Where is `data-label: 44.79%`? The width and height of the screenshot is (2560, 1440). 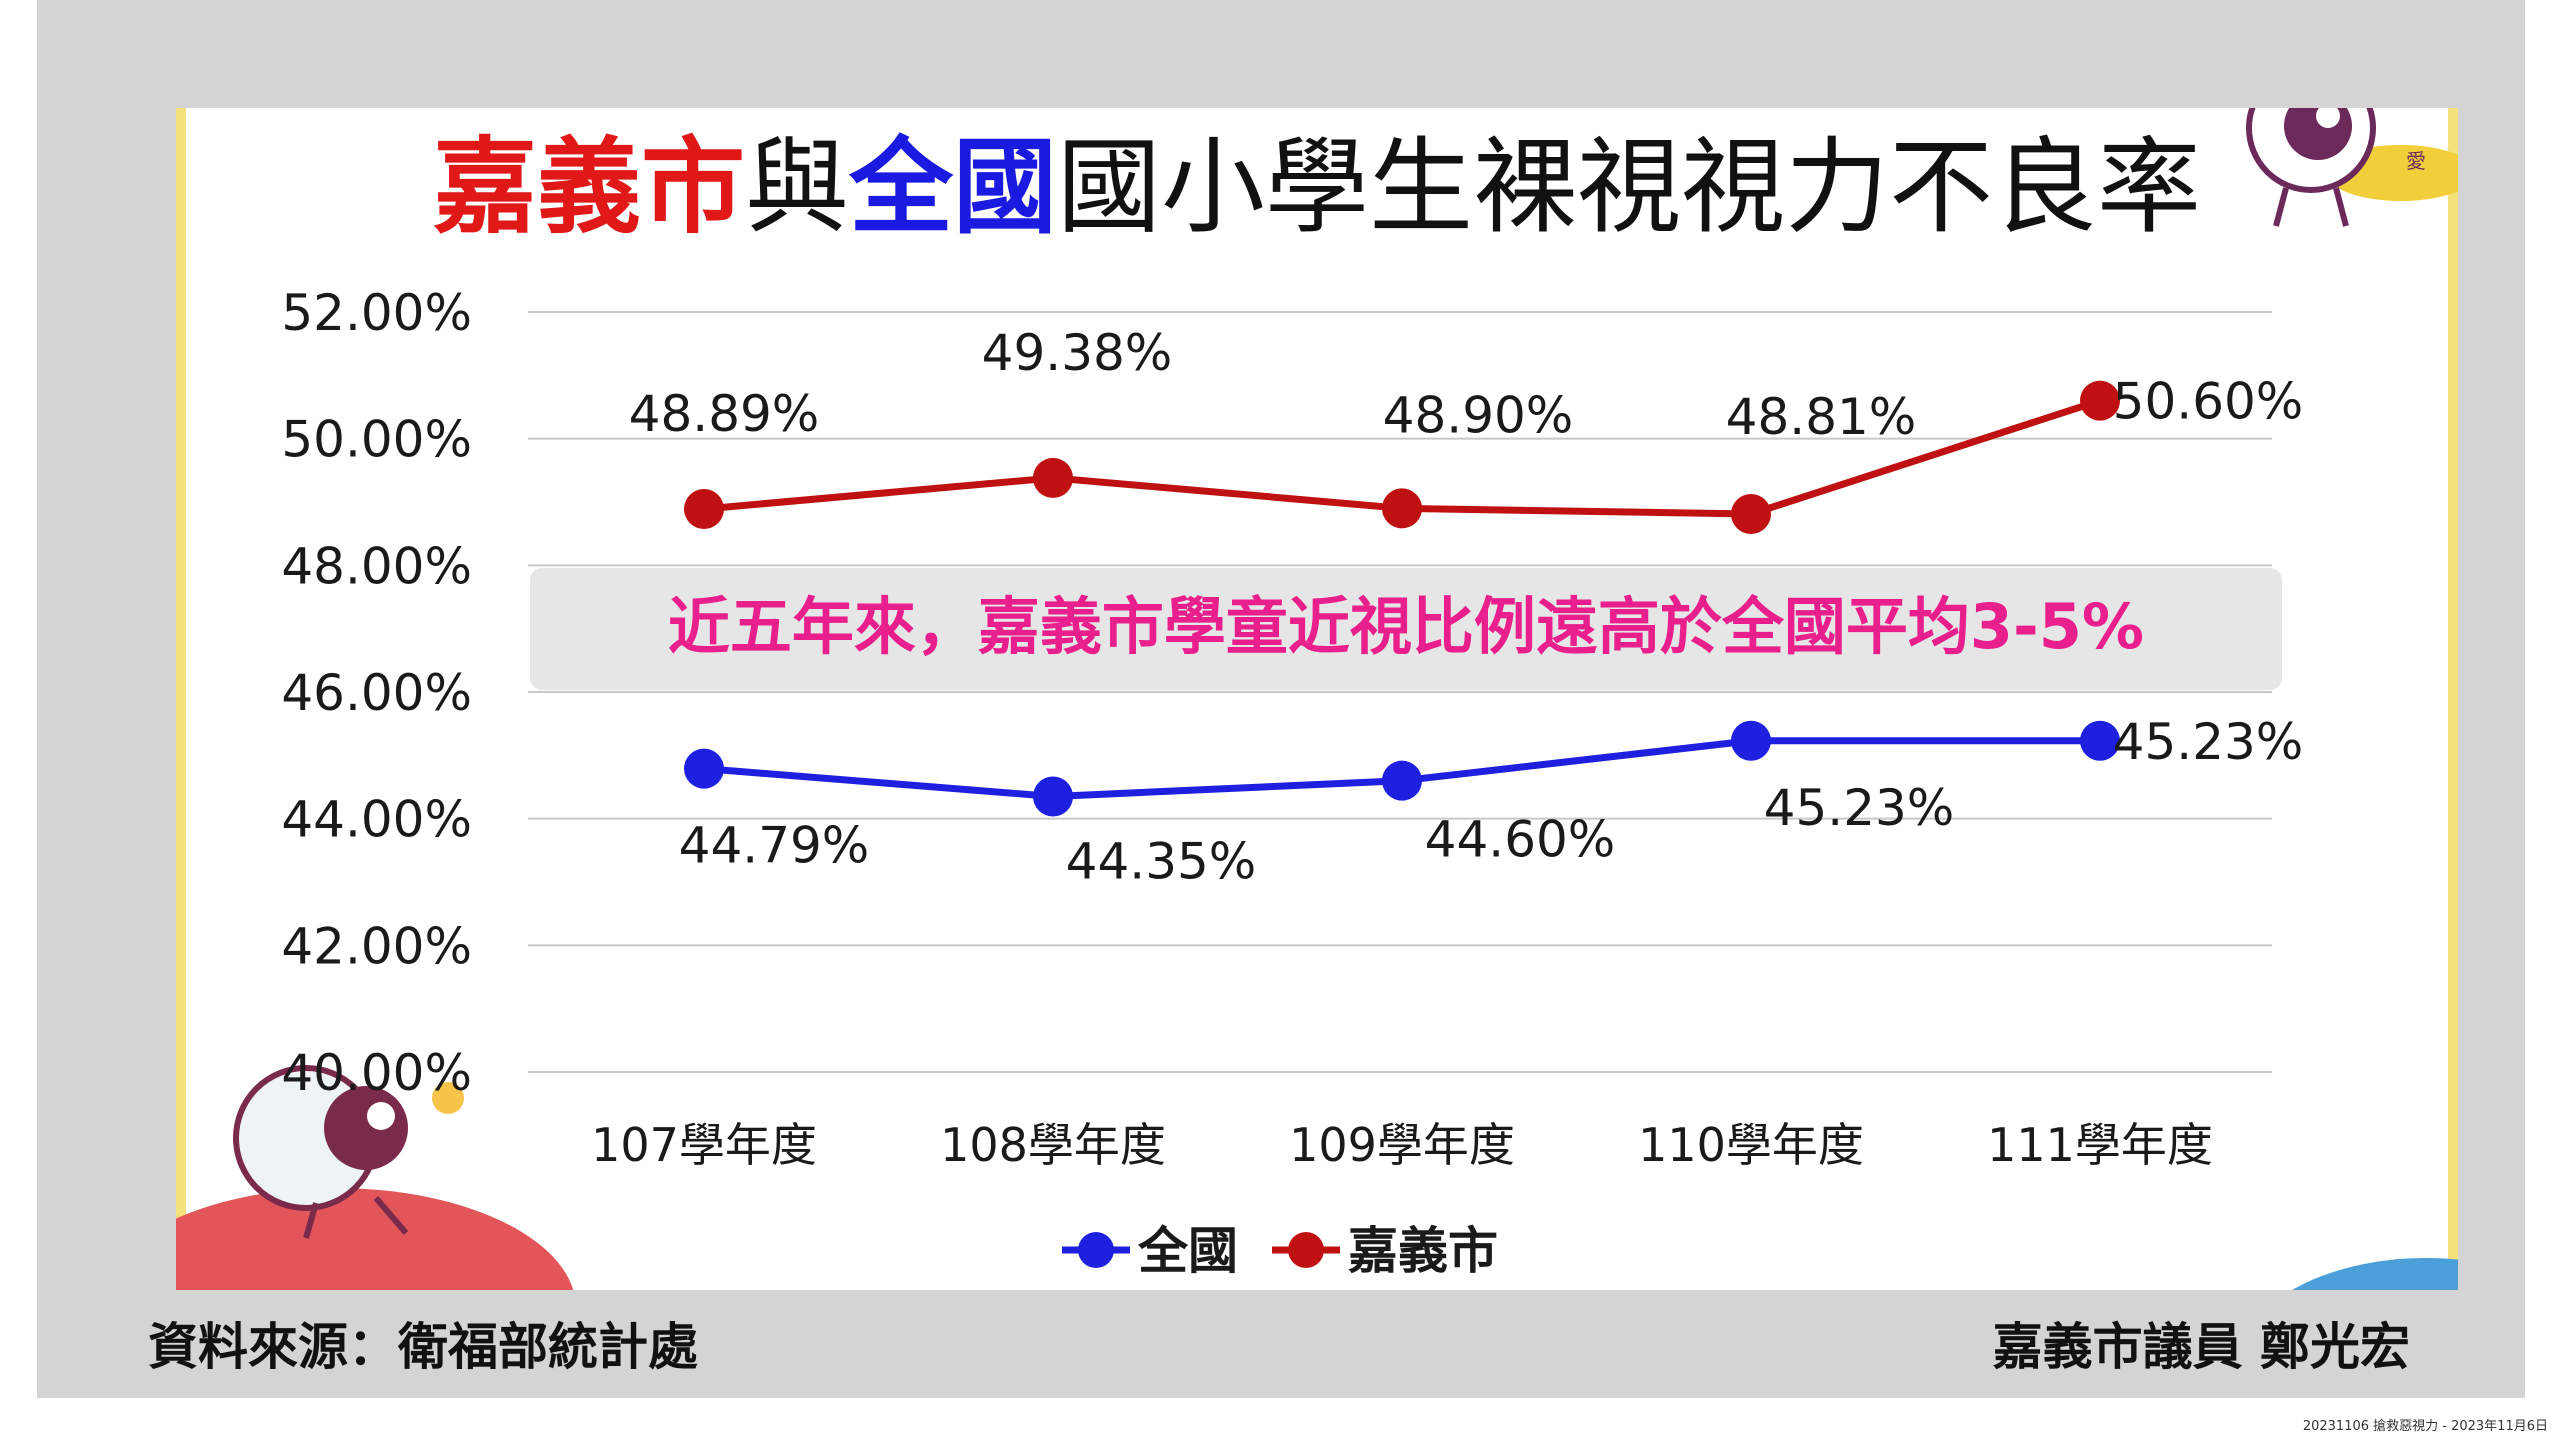
data-label: 44.79% is located at coordinates (774, 846).